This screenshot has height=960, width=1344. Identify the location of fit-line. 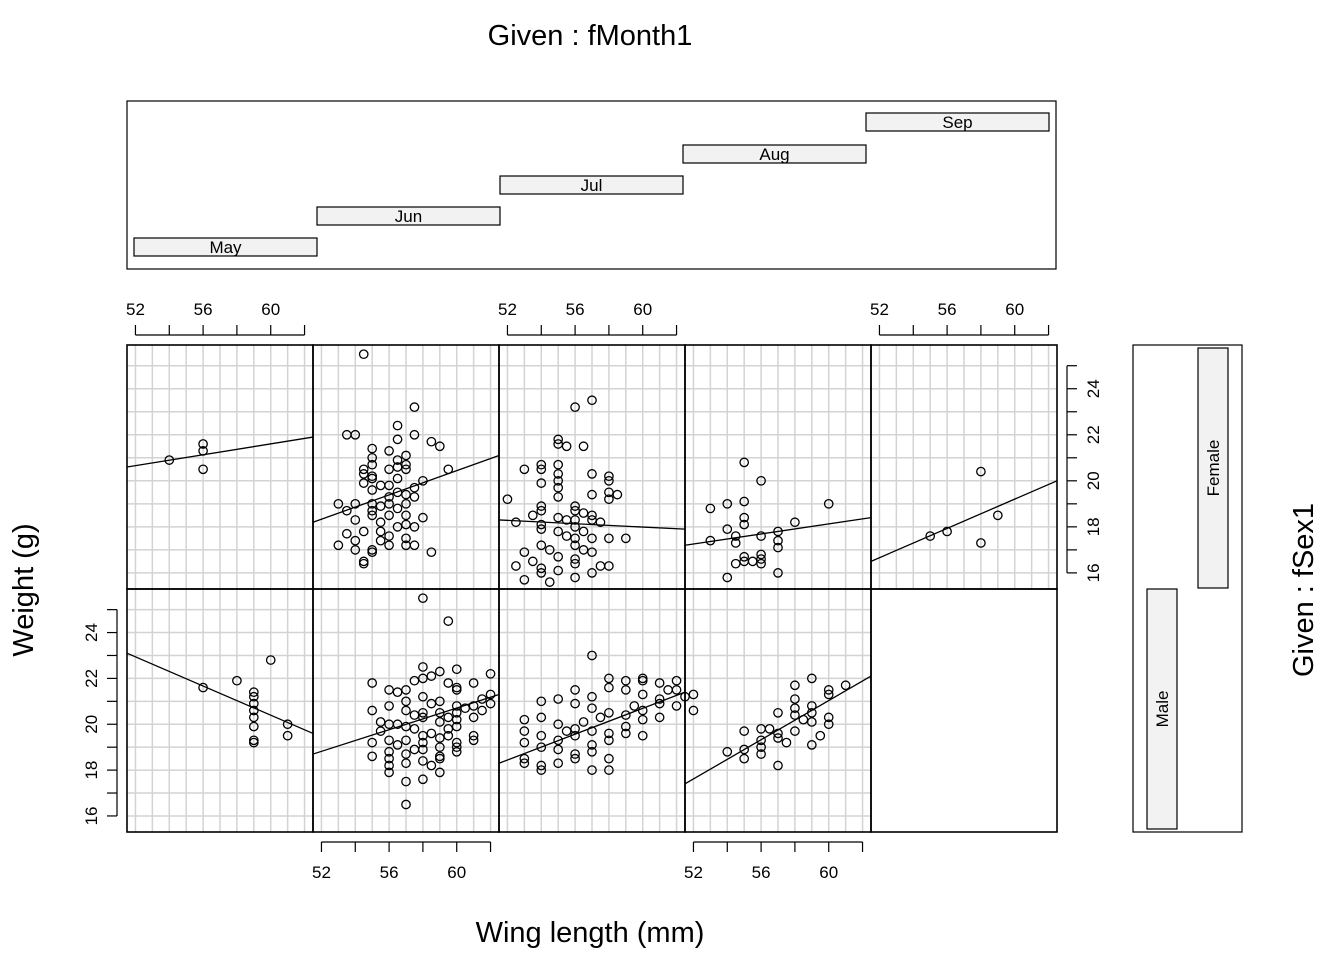
(406, 488).